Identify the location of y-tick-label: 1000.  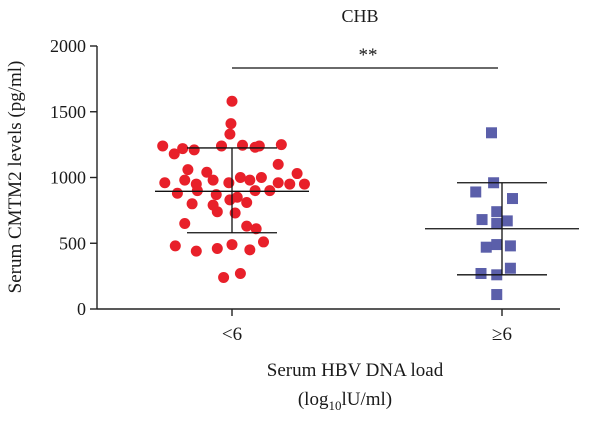
(68, 178).